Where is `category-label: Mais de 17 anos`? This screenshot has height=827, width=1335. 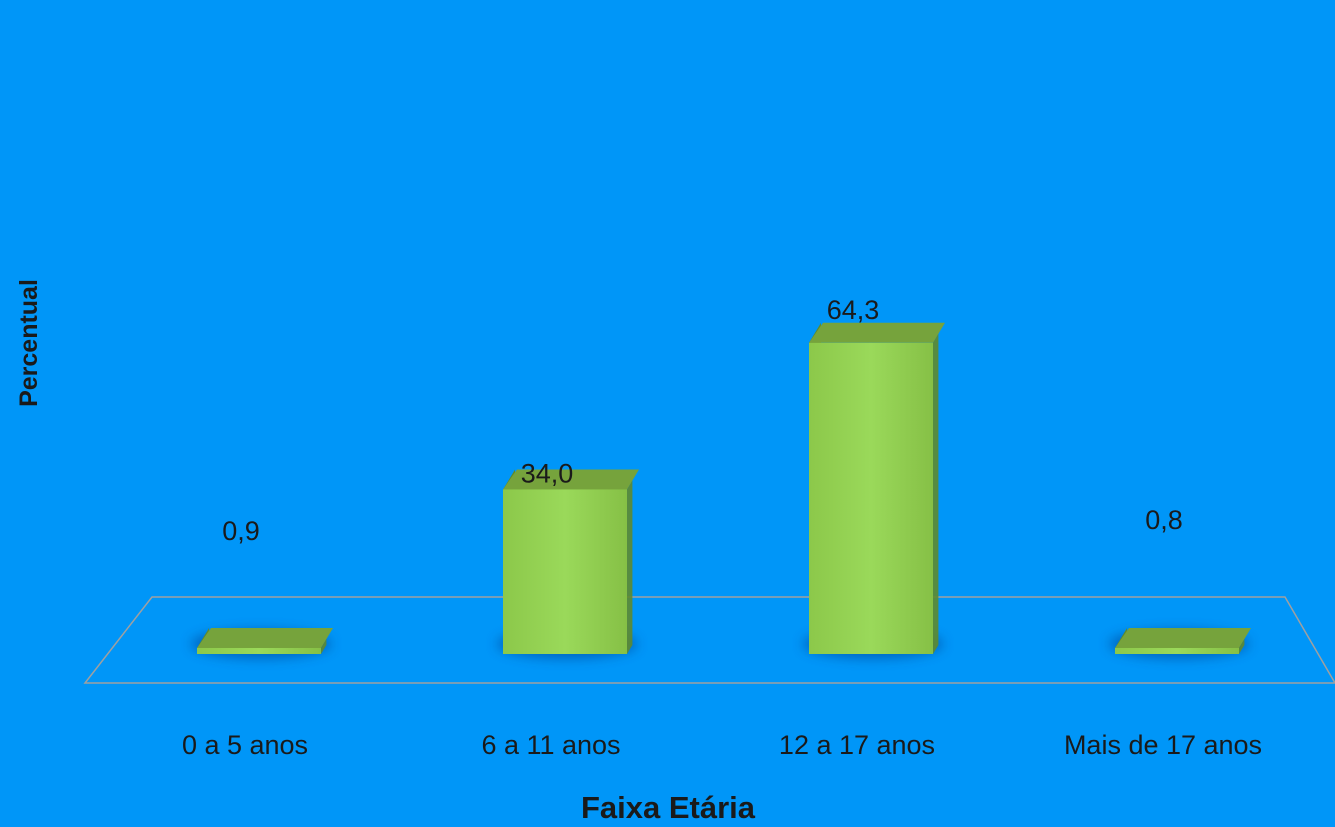 category-label: Mais de 17 anos is located at coordinates (1163, 745).